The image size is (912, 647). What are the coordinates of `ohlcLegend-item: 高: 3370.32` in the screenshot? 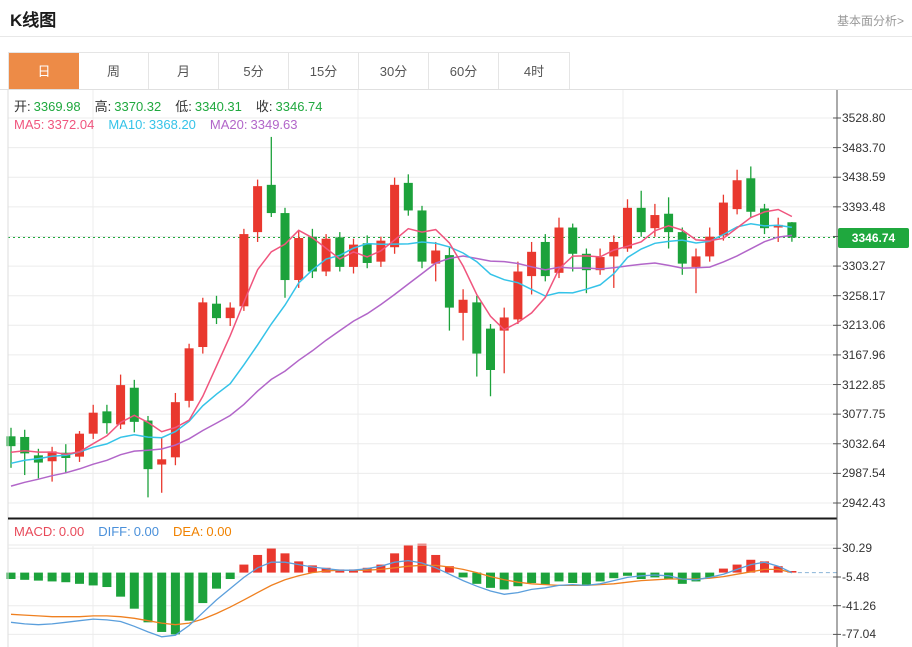 It's located at (128, 106).